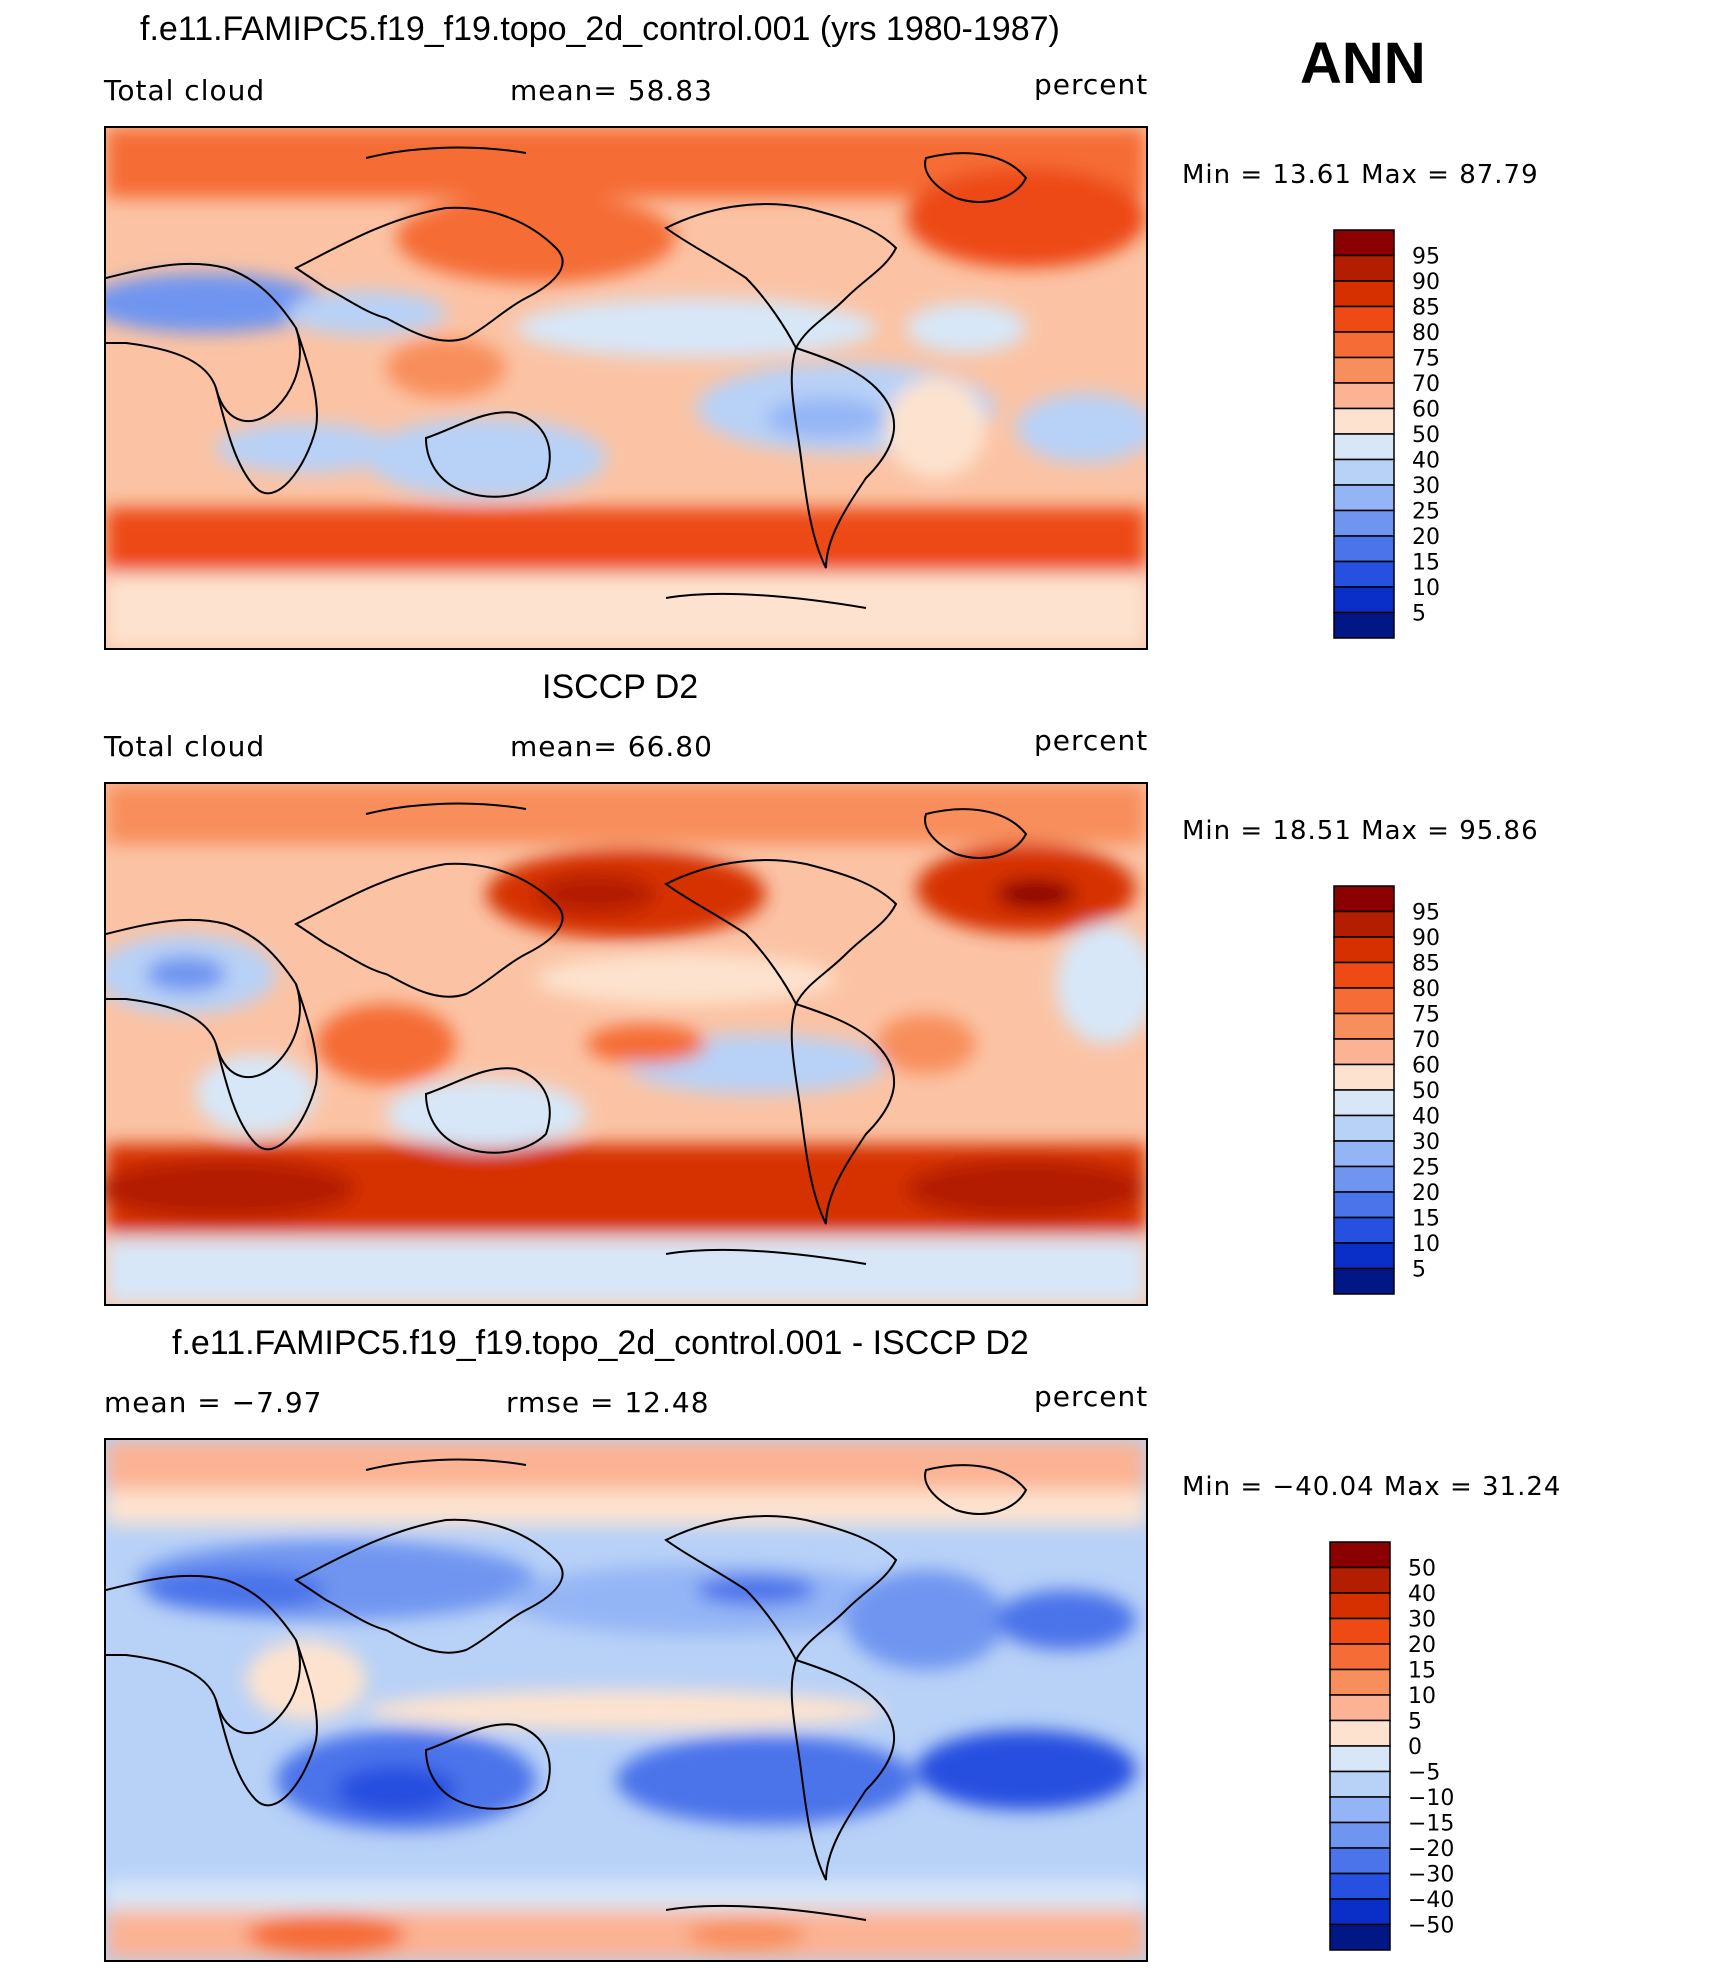 The height and width of the screenshot is (1975, 1710). I want to click on colorbar-tick-label: −50, so click(1431, 1926).